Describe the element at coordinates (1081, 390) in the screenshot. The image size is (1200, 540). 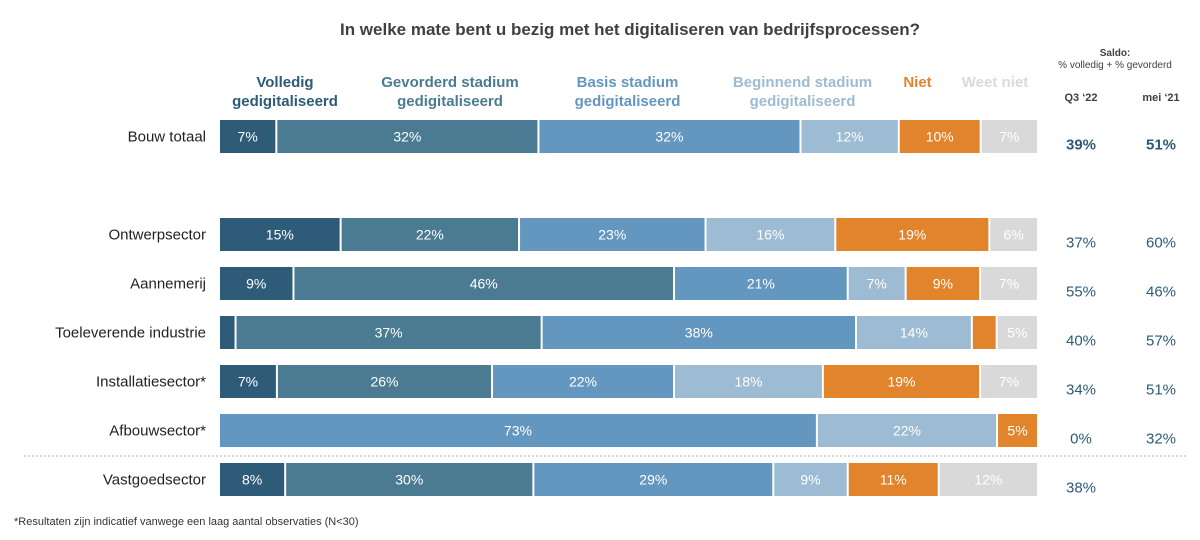
I see `saldo-q3-22-value: 34%` at that location.